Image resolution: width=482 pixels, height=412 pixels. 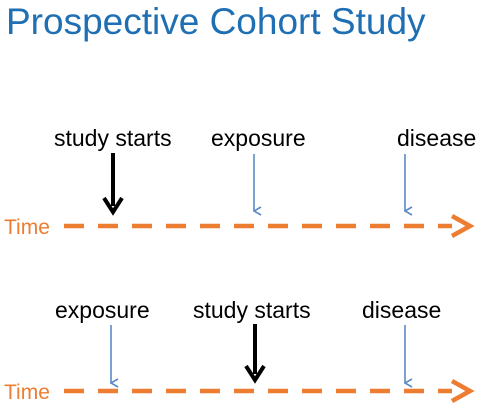 What do you see at coordinates (216, 21) in the screenshot?
I see `page-title: Prospective Cohort Study` at bounding box center [216, 21].